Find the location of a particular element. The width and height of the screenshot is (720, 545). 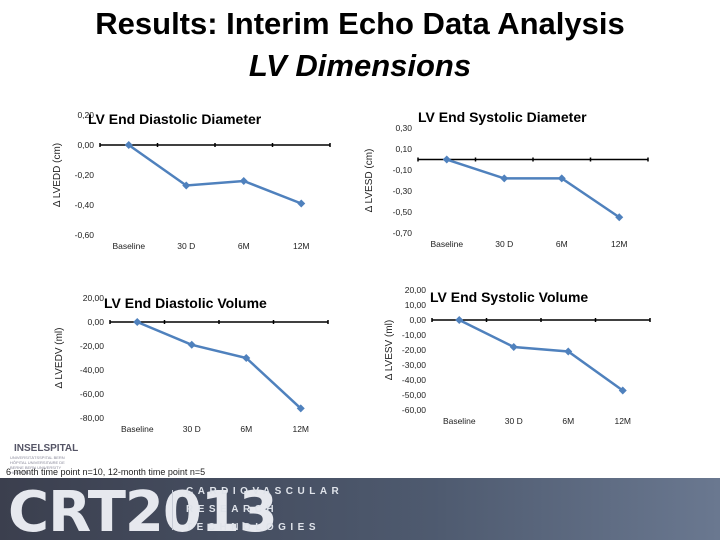

y-tick-label: -0,70 is located at coordinates (403, 233).